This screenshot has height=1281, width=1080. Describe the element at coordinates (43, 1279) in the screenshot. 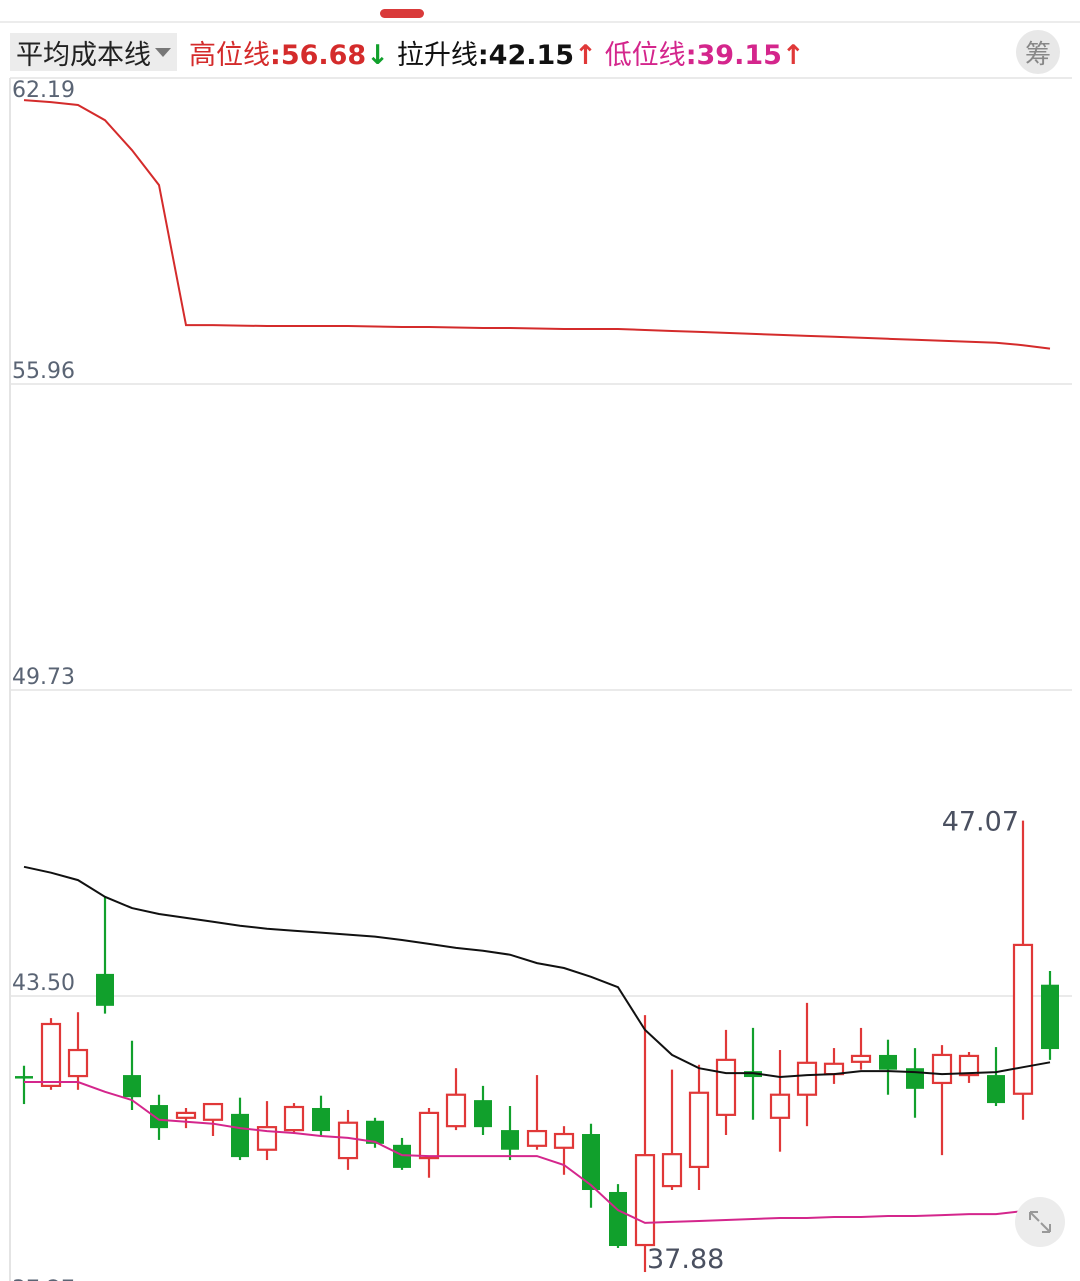

I see `y-tick-label: 37.27` at that location.